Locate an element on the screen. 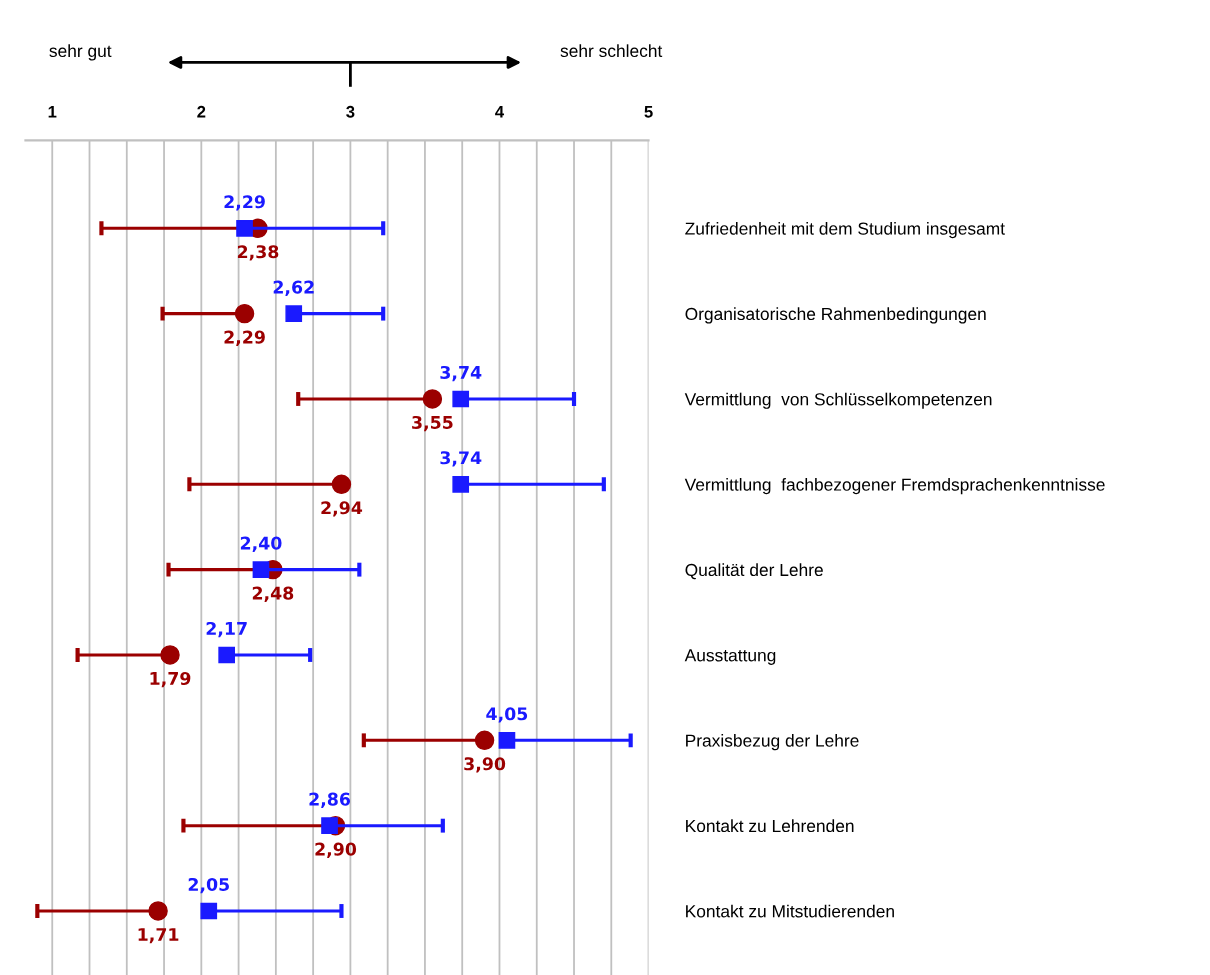 Image resolution: width=1210 pixels, height=975 pixels. data-label: 2,17 is located at coordinates (226, 629).